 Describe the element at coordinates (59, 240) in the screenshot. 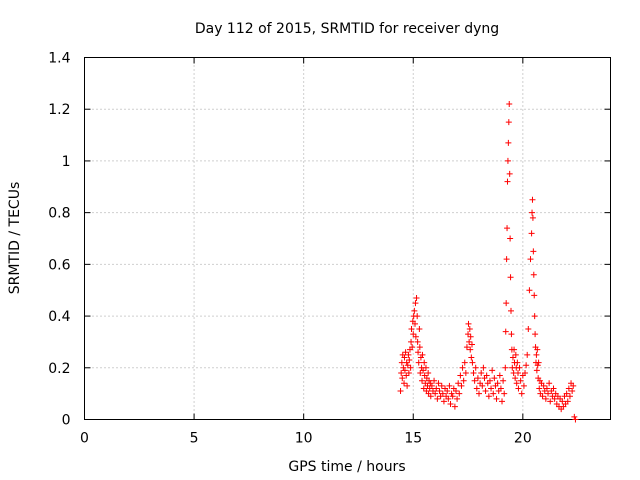

I see `y-tick-labels: 0 0.2 0.4 0.6 0.8 1 1.2 1.4` at that location.